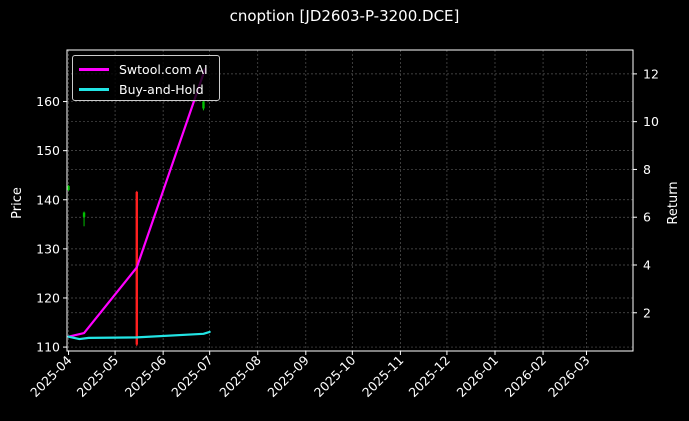 This screenshot has width=689, height=421. What do you see at coordinates (651, 73) in the screenshot?
I see `y2-tick-label: 12` at bounding box center [651, 73].